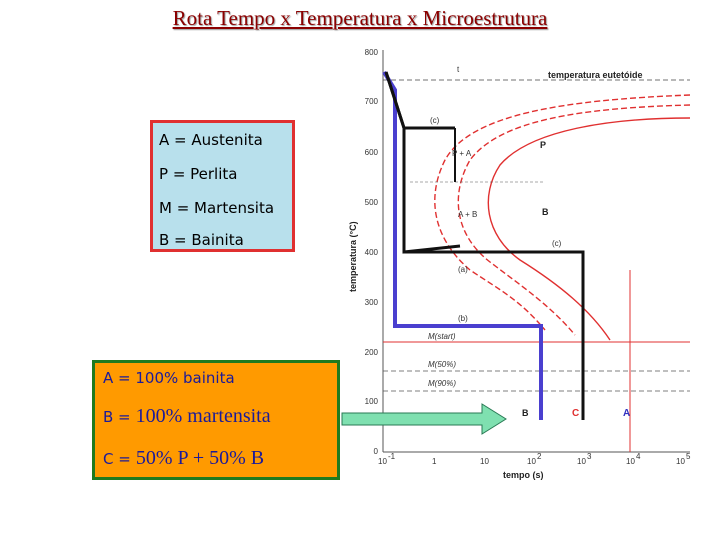 This screenshot has width=720, height=540. I want to click on label-mstart: M(start), so click(442, 336).